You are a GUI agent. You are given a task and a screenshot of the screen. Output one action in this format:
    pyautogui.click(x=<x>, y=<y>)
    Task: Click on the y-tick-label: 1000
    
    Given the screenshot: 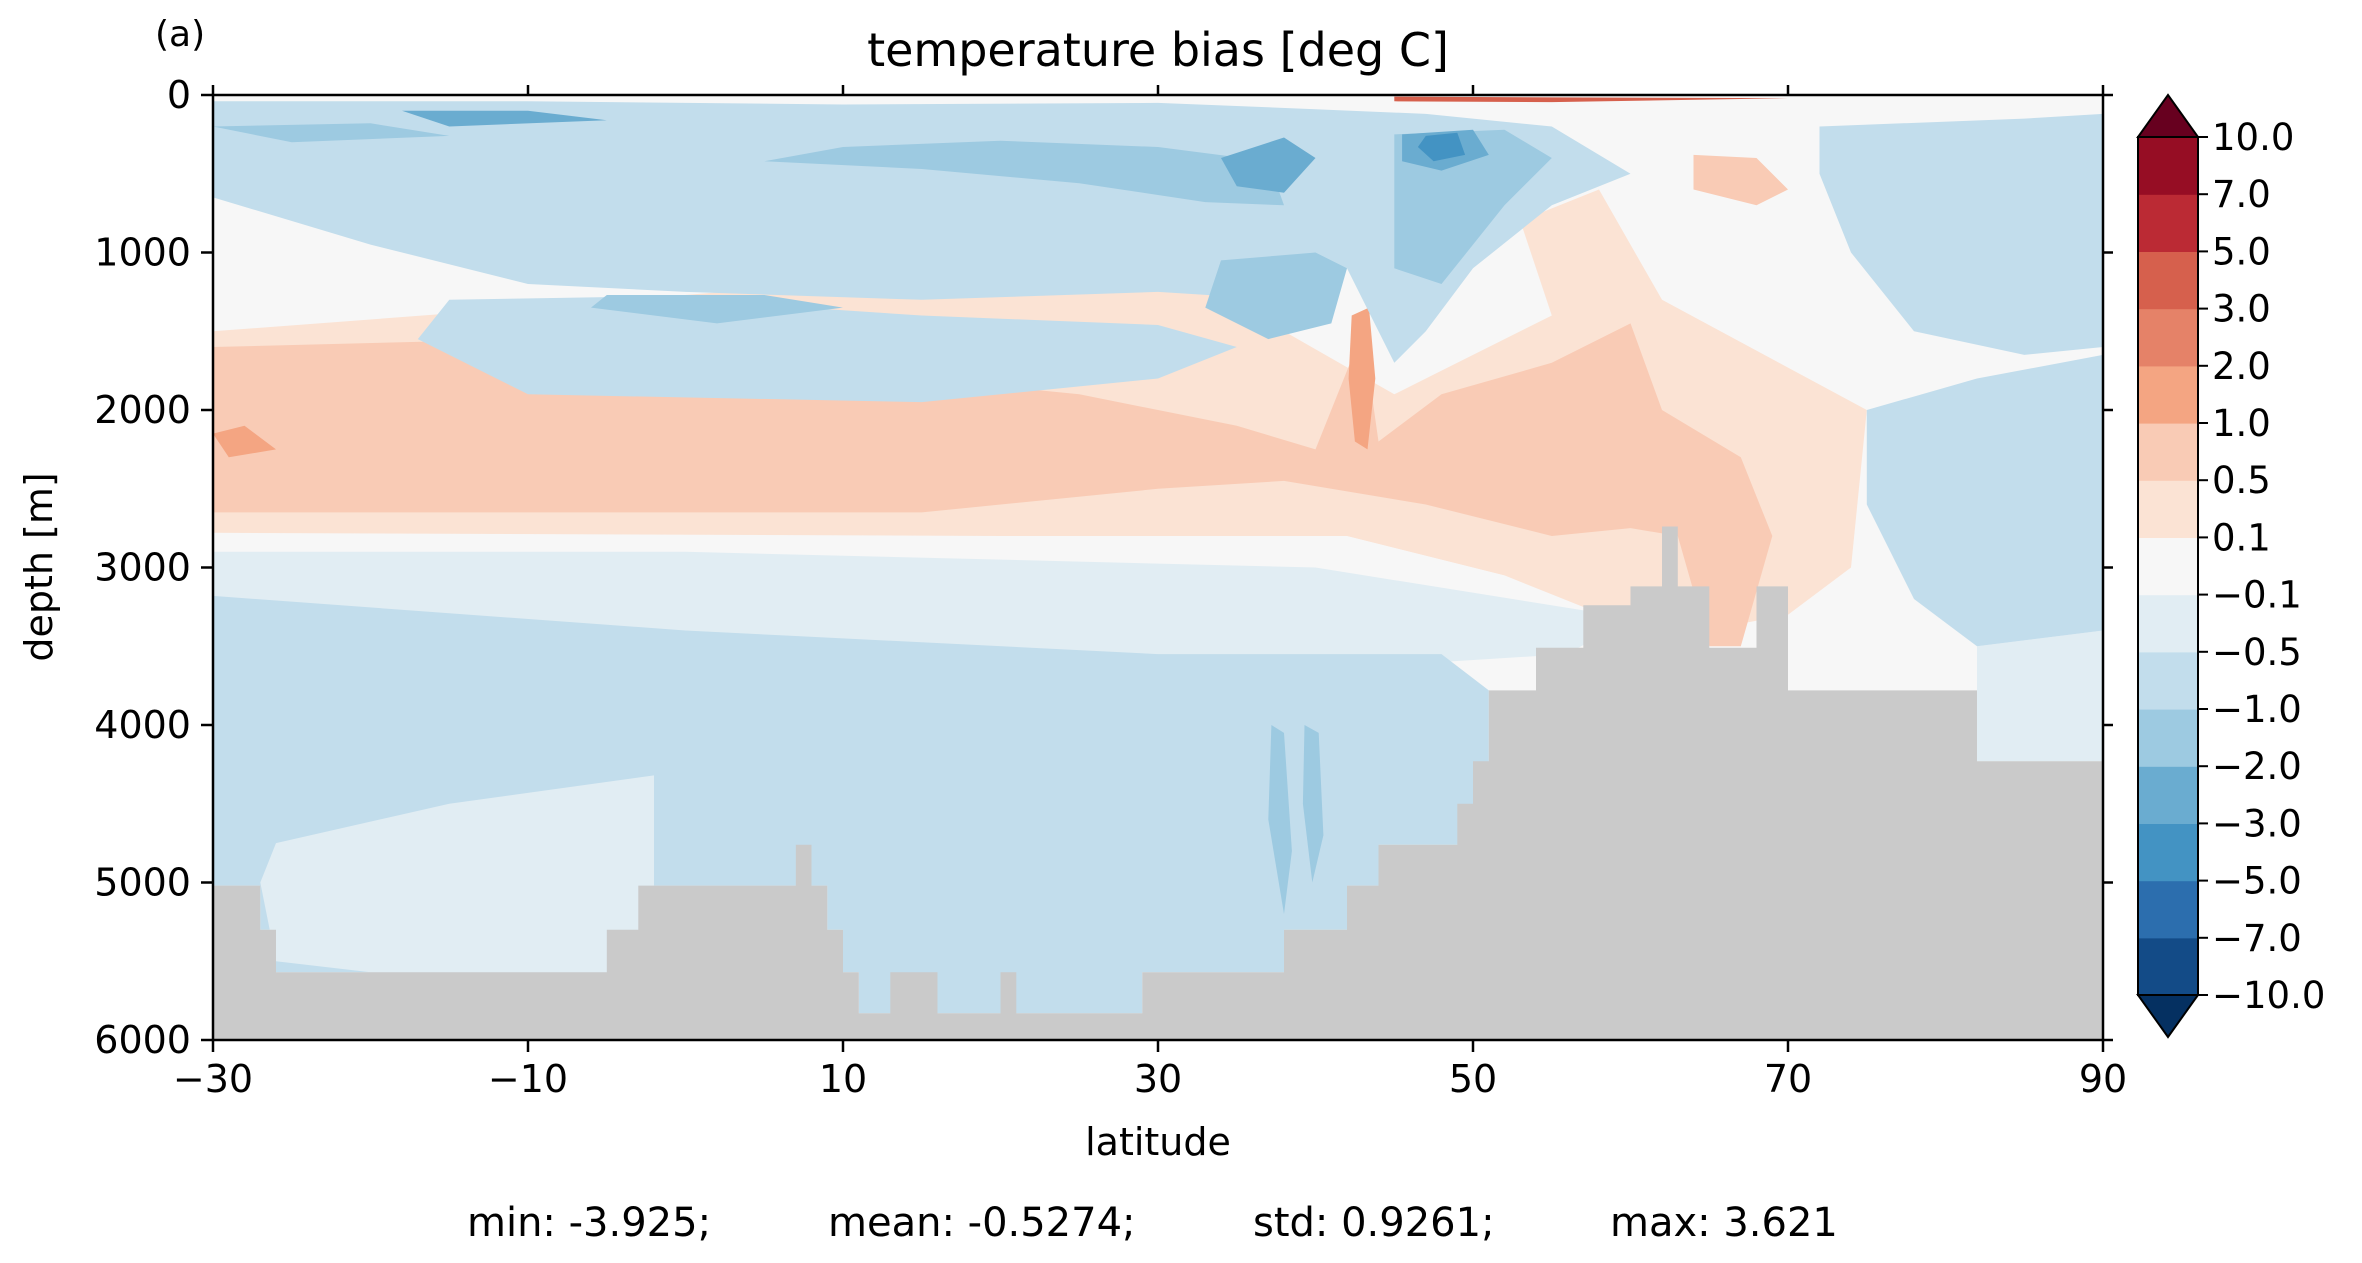 What is the action you would take?
    pyautogui.click(x=142, y=253)
    